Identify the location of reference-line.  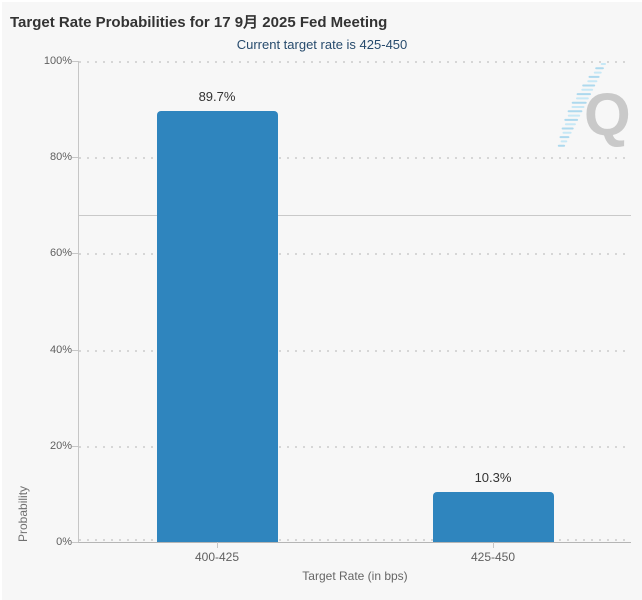
(355, 215).